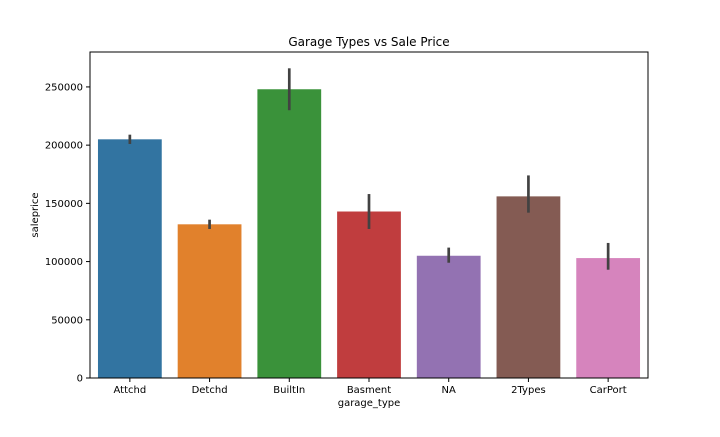 This screenshot has height=437, width=720. I want to click on x-tick-label-detchd: Detchd, so click(210, 390).